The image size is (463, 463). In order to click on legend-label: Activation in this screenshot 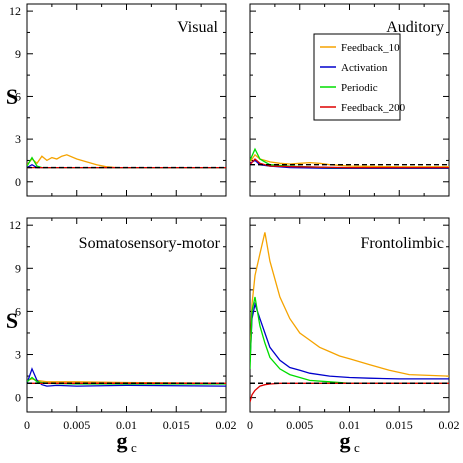, I will do `click(364, 68)`.